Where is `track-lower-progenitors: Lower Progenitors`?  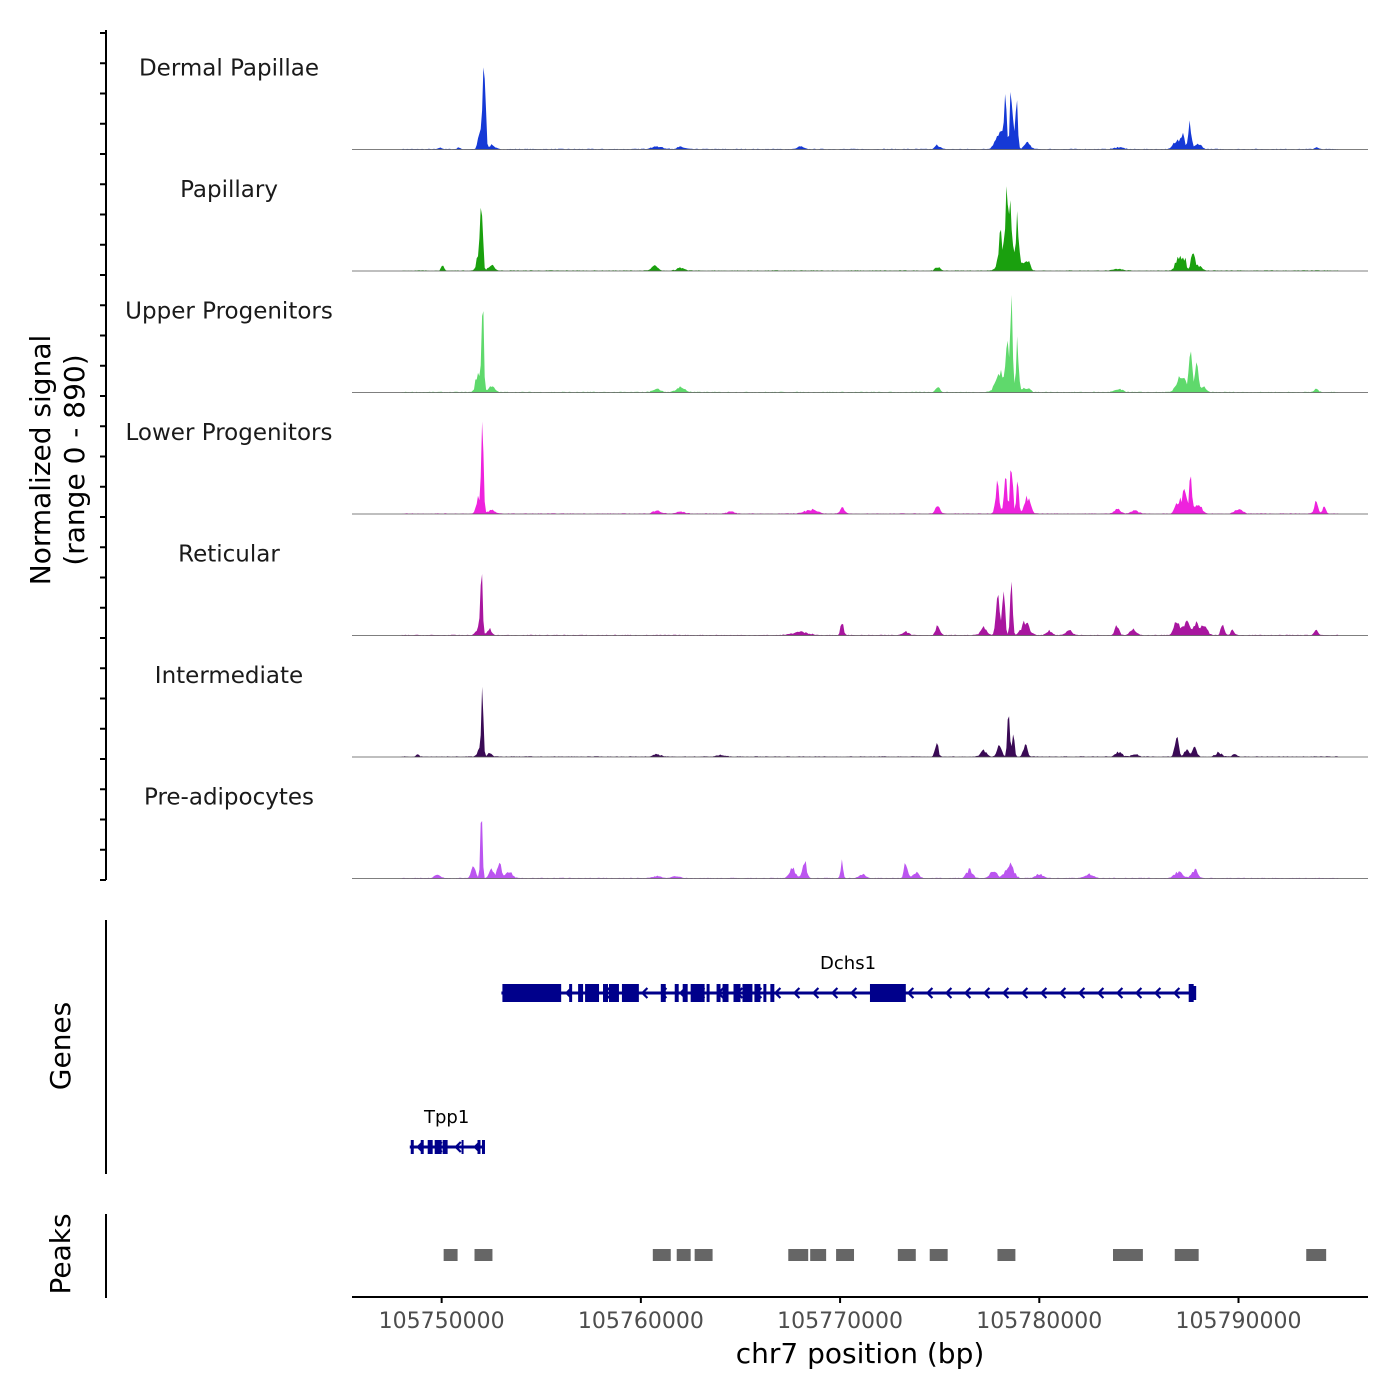 track-lower-progenitors: Lower Progenitors is located at coordinates (747, 467).